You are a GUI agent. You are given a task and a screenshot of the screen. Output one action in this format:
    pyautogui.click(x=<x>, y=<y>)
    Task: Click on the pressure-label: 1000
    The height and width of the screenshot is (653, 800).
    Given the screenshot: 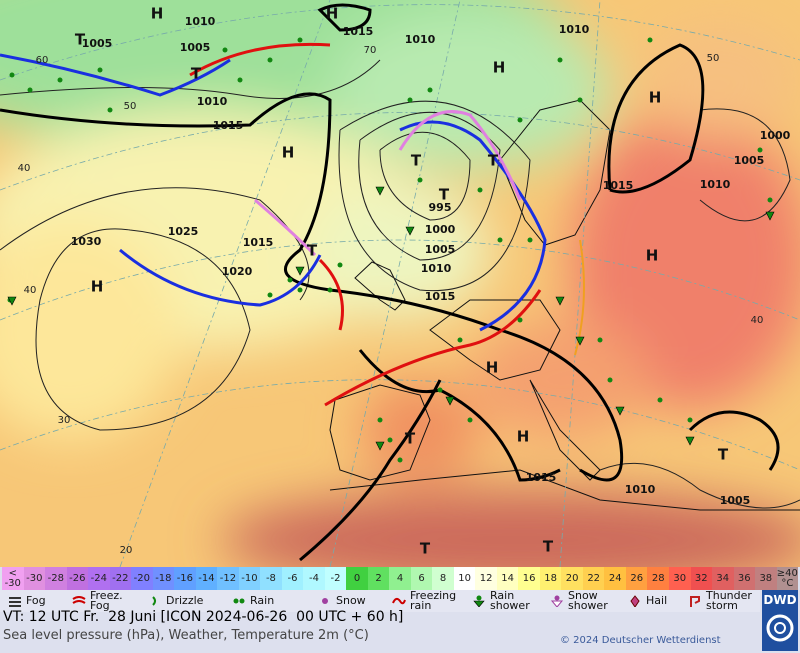 What is the action you would take?
    pyautogui.click(x=440, y=229)
    